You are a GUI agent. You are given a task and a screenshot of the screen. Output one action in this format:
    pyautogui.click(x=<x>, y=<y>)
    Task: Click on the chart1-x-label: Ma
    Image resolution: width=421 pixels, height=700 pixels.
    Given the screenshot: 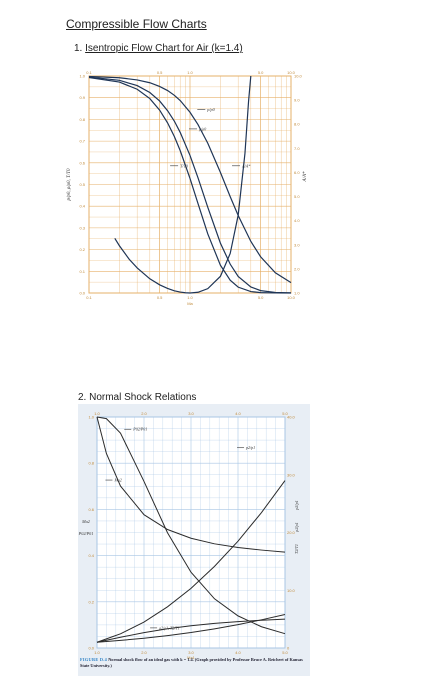 What is the action you would take?
    pyautogui.click(x=190, y=303)
    